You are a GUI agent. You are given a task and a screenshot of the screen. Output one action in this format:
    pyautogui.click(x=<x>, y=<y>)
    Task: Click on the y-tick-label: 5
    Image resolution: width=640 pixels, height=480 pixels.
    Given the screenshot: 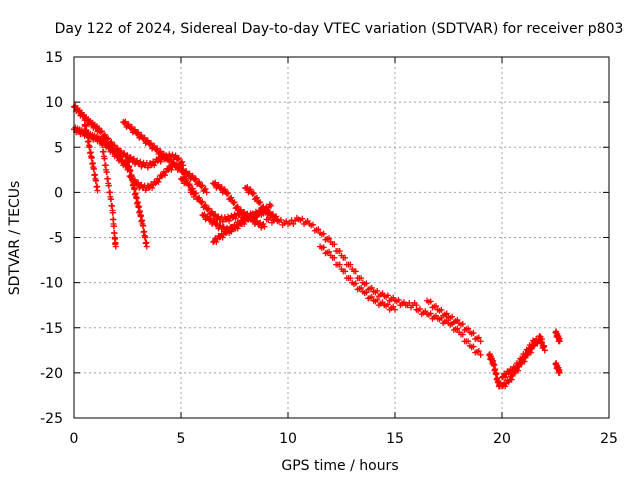 What is the action you would take?
    pyautogui.click(x=58, y=148)
    